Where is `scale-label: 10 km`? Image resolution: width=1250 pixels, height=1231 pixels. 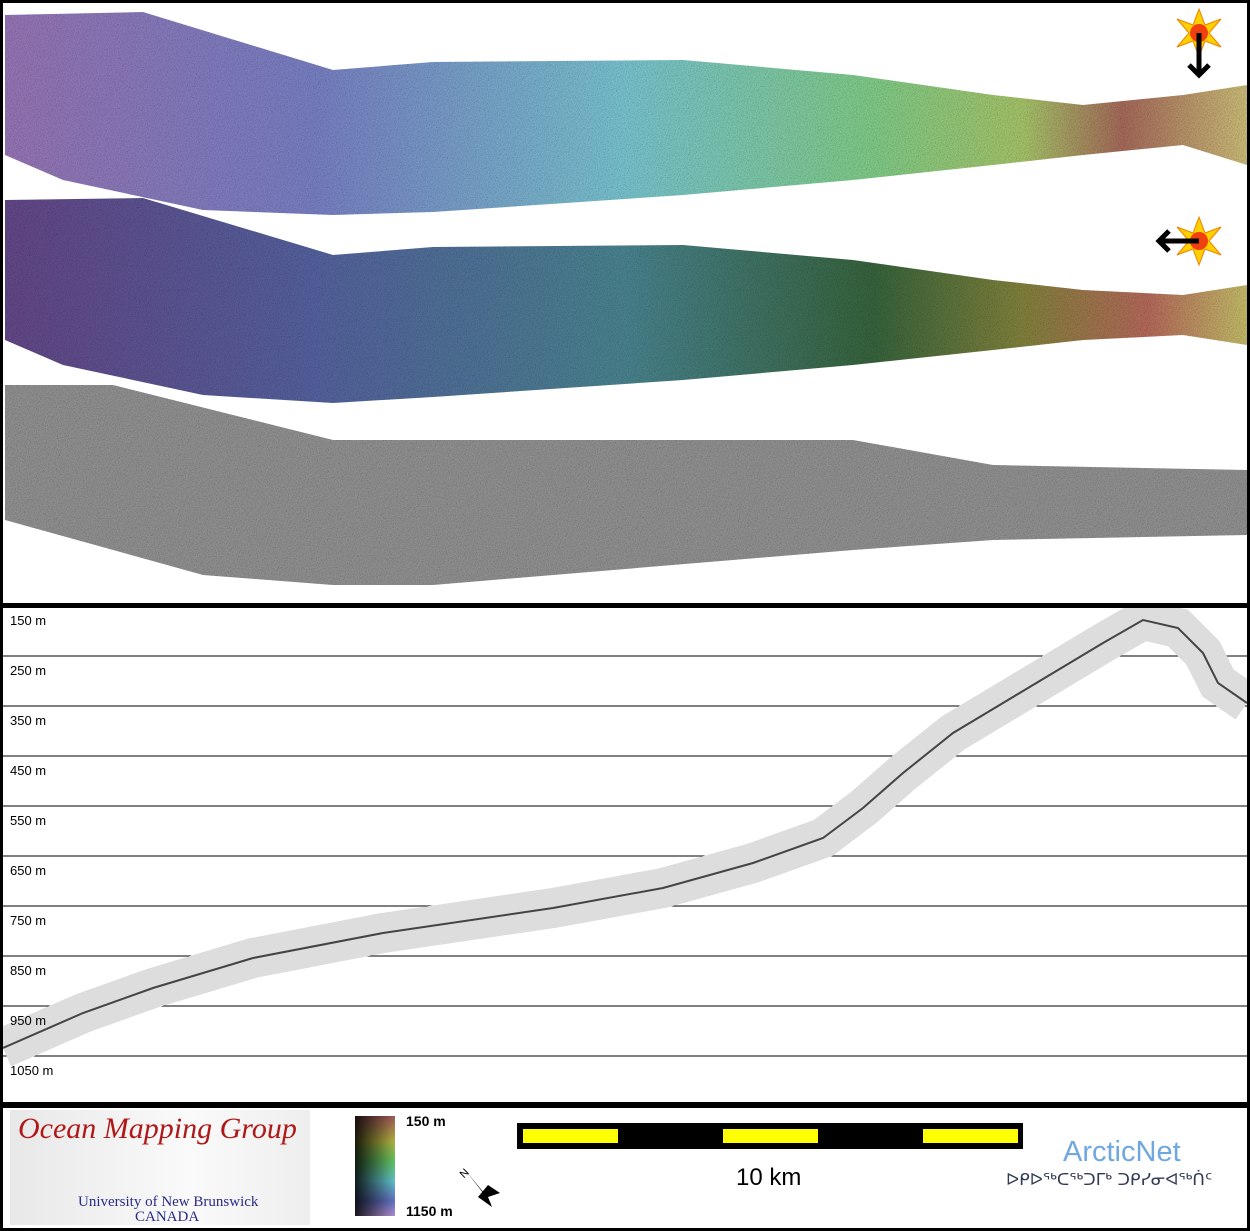
scale-label: 10 km is located at coordinates (769, 1177).